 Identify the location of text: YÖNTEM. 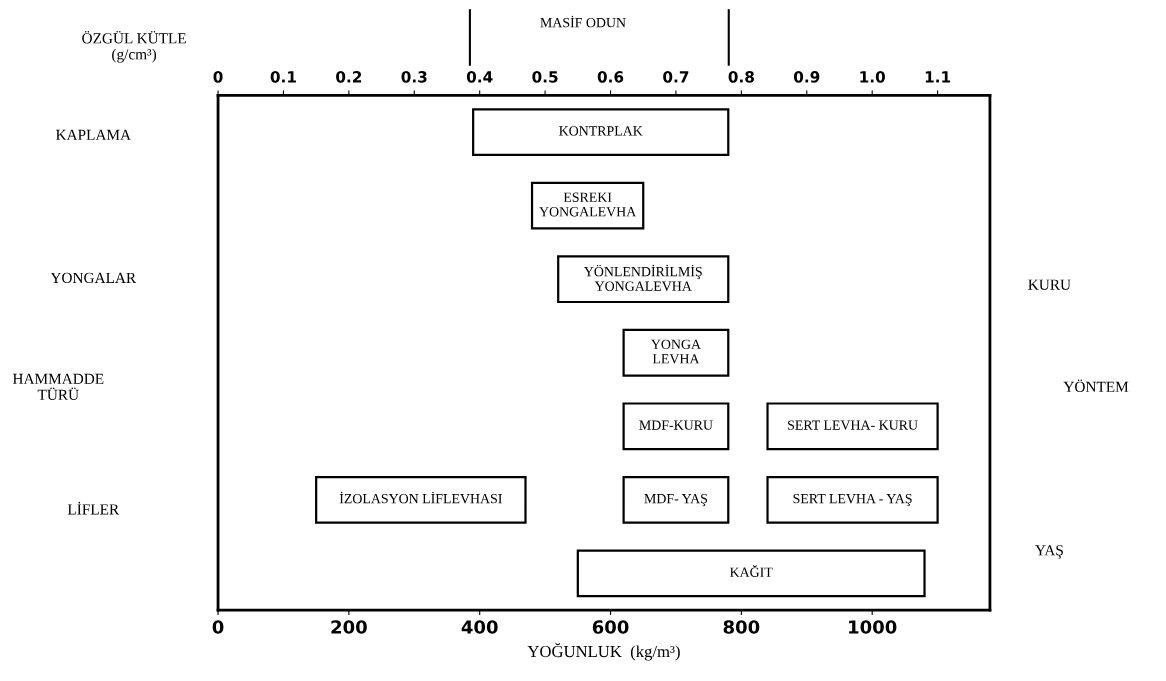
(1096, 385).